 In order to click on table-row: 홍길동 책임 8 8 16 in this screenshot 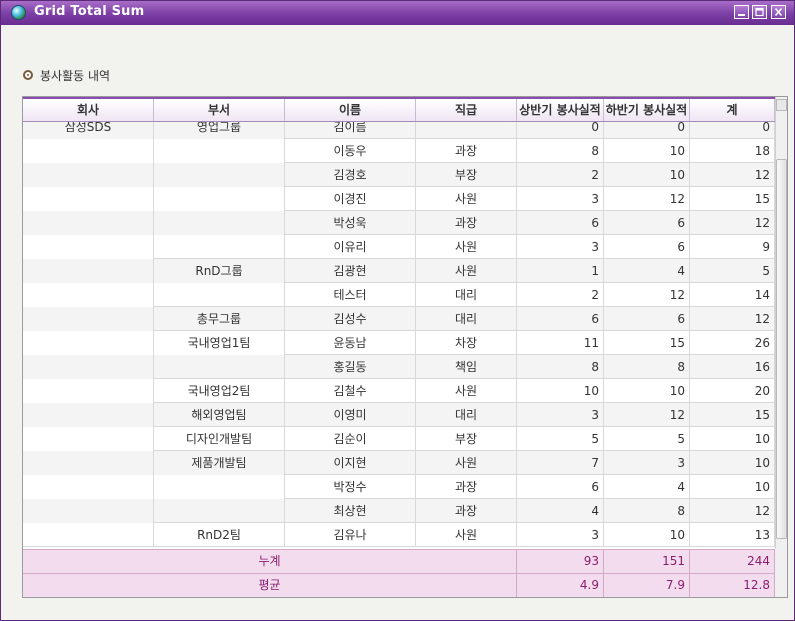, I will do `click(399, 367)`.